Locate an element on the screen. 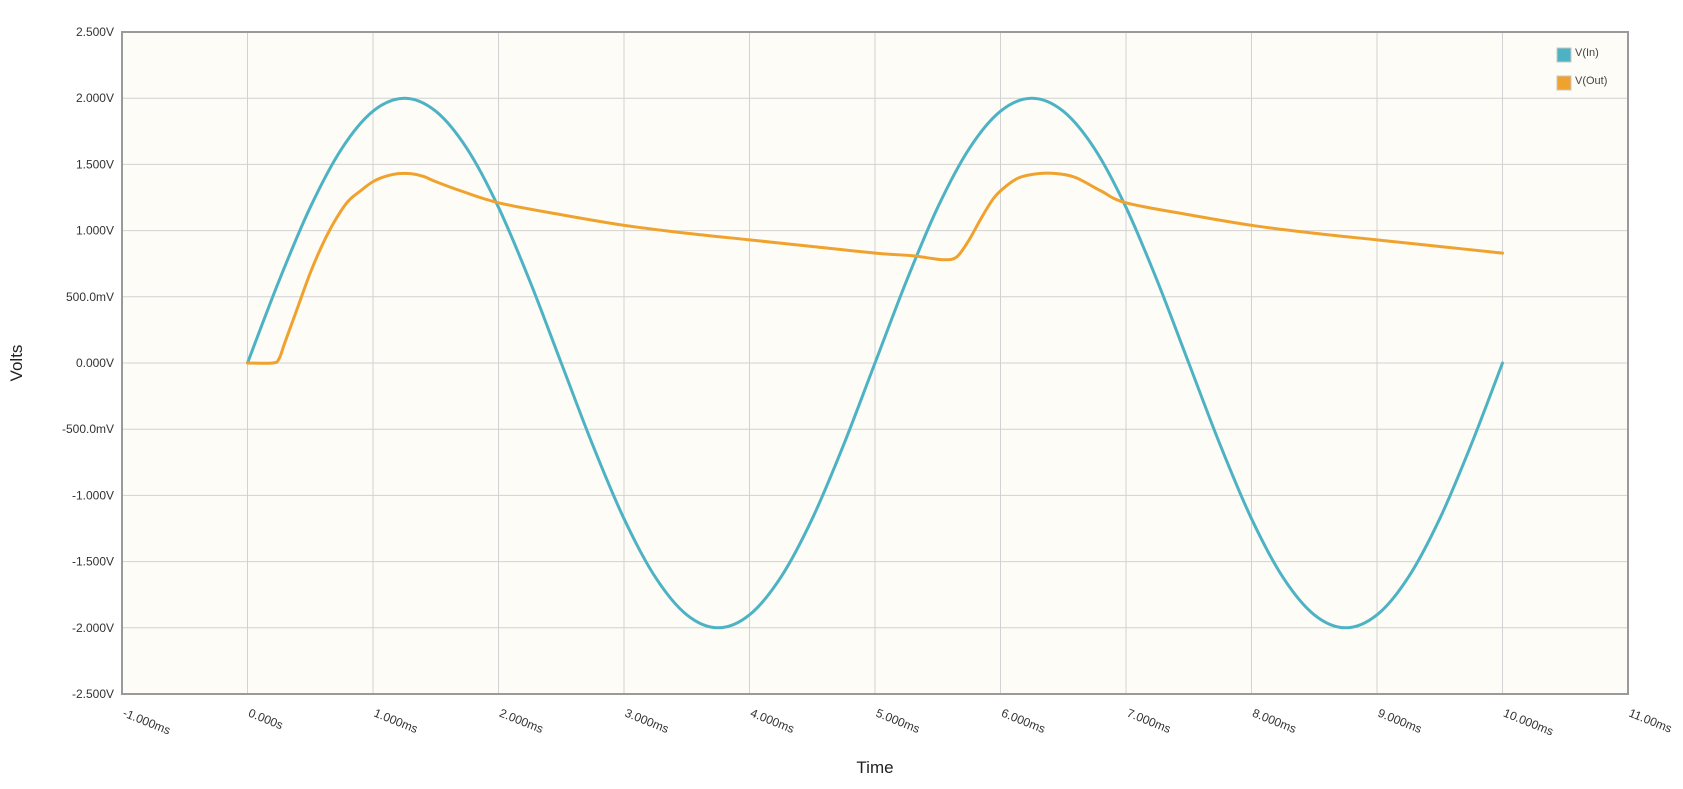  x-tick-label: 4.000ms is located at coordinates (772, 721).